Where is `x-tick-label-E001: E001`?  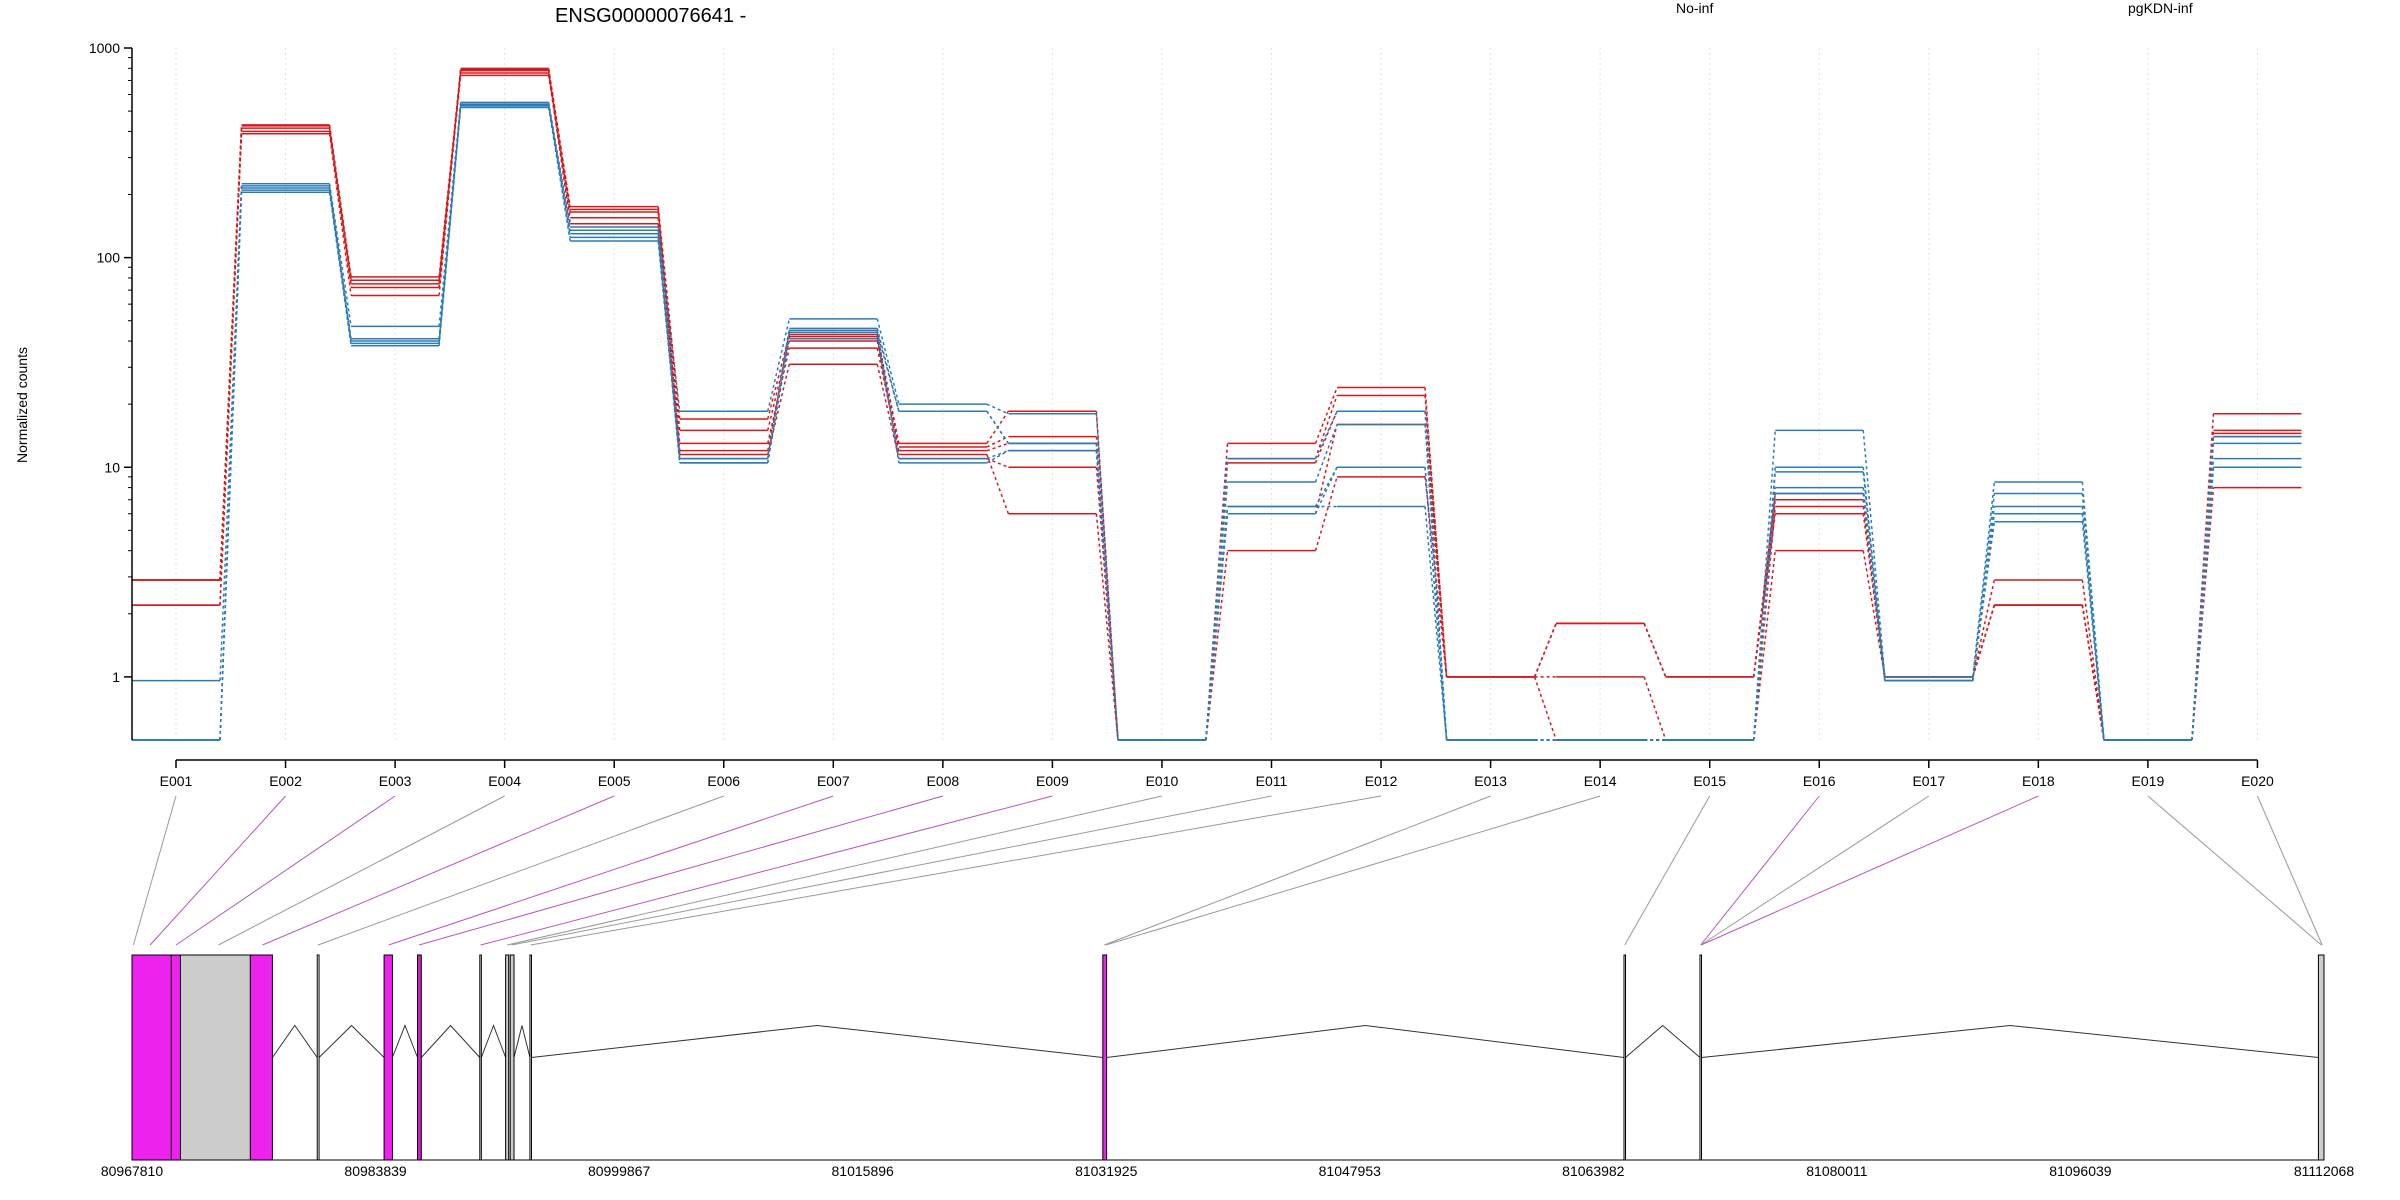 x-tick-label-E001: E001 is located at coordinates (176, 781).